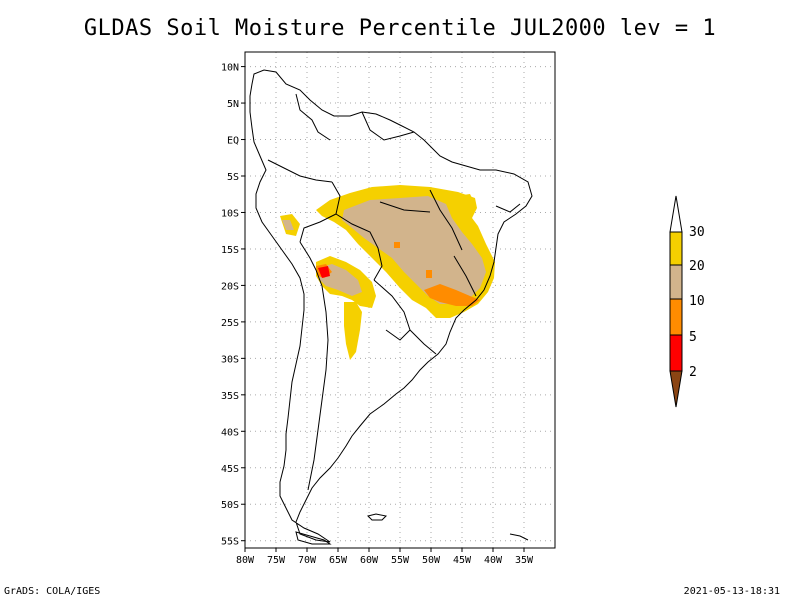 The width and height of the screenshot is (800, 600). Describe the element at coordinates (693, 337) in the screenshot. I see `colorbar-label-5: 5` at that location.